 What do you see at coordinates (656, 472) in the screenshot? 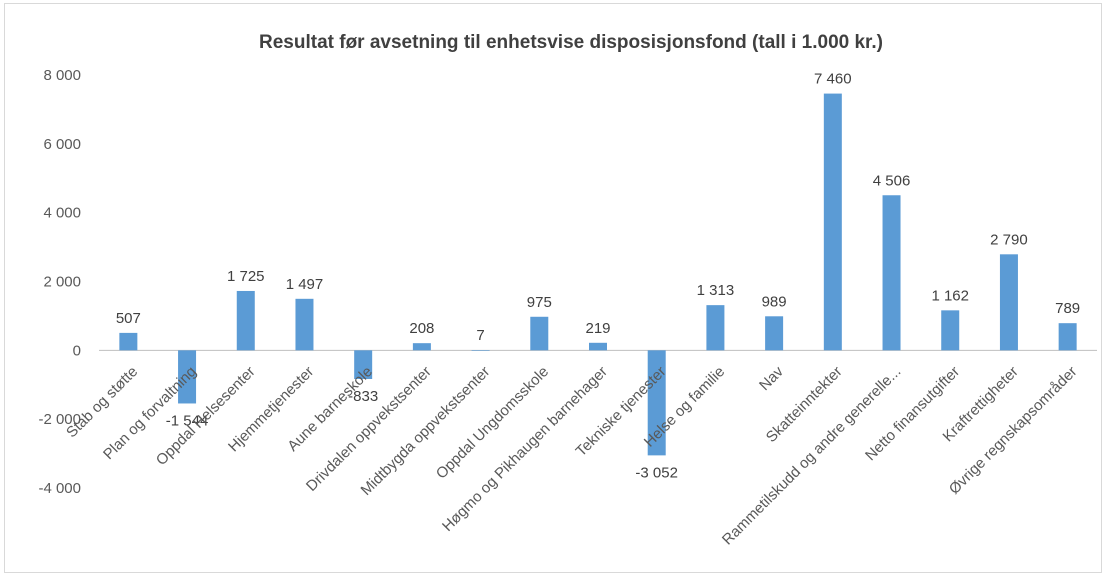
I see `data-label: -3 052` at bounding box center [656, 472].